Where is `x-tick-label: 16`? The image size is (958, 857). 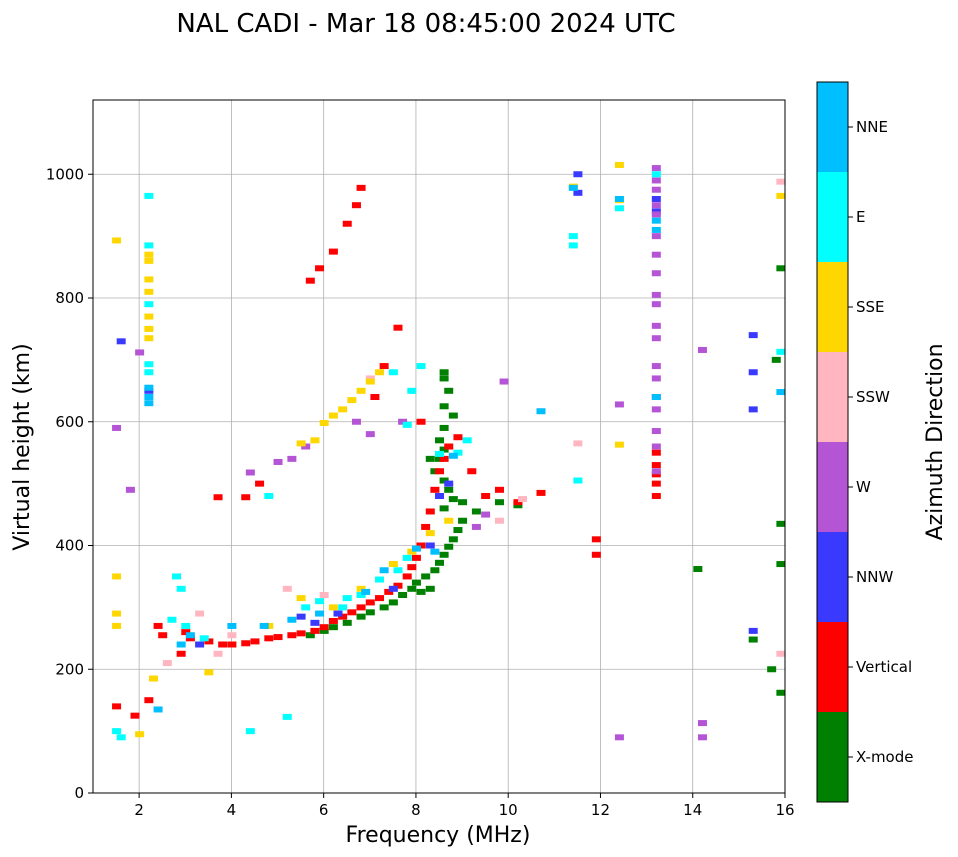
x-tick-label: 16 is located at coordinates (784, 810).